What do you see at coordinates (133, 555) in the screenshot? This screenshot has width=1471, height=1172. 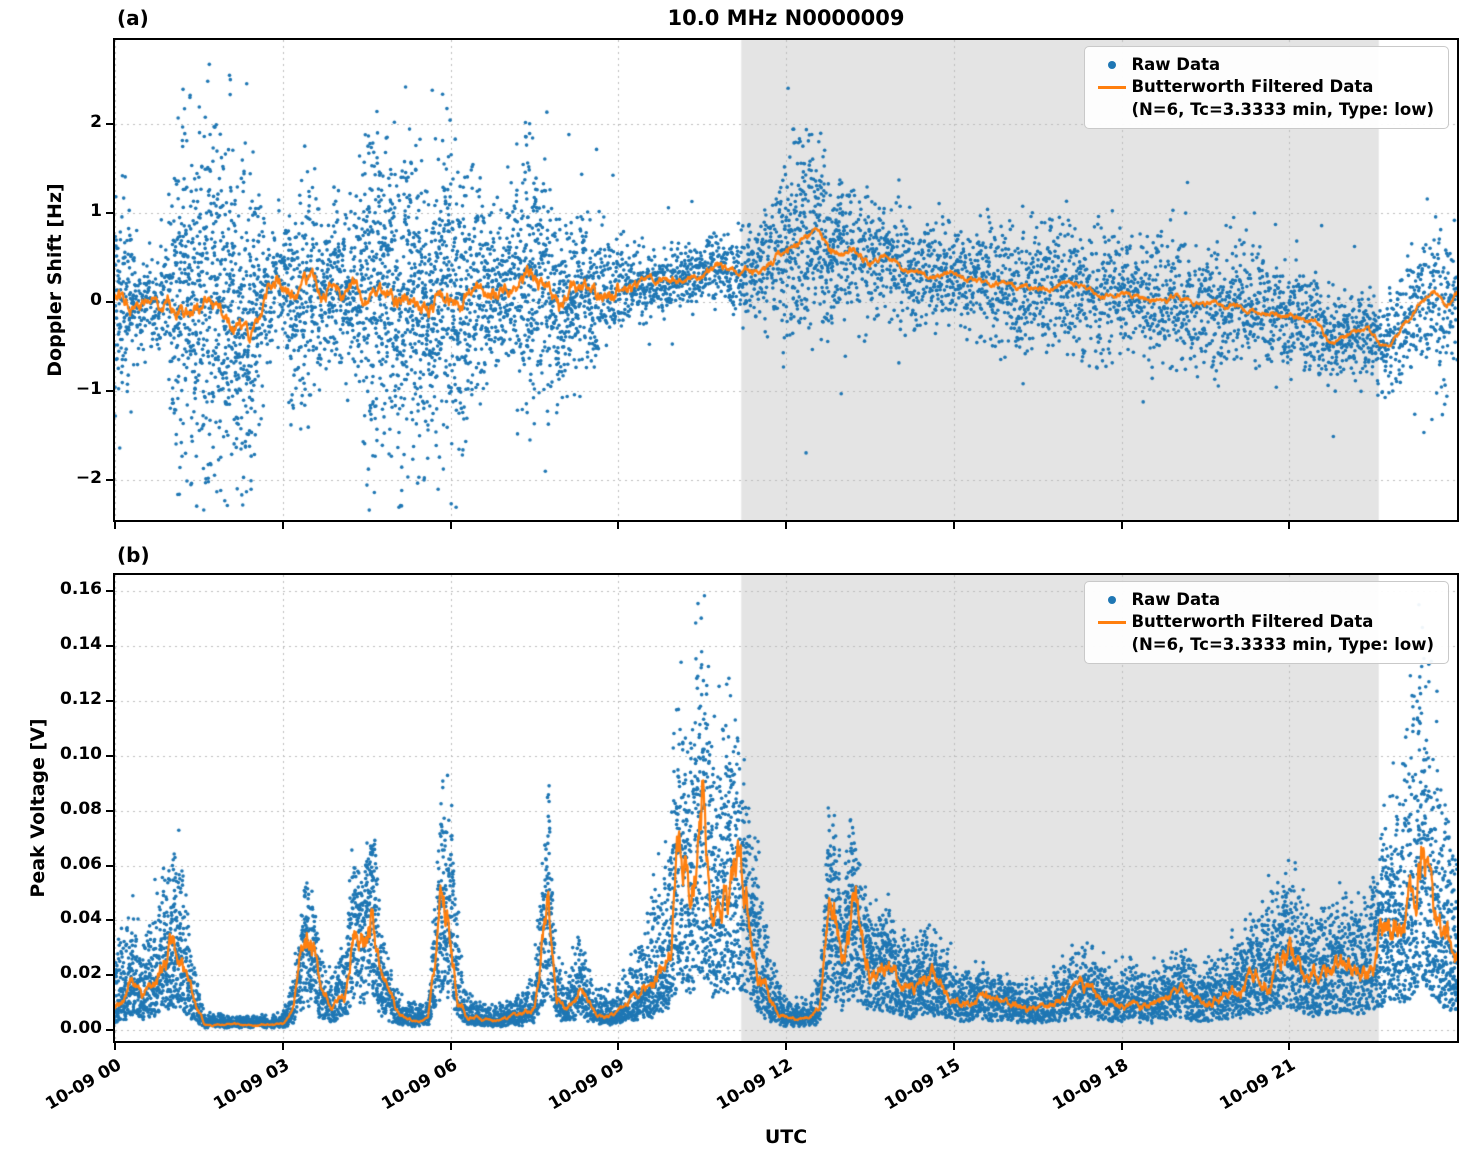 I see `panel-b-label: (b)` at bounding box center [133, 555].